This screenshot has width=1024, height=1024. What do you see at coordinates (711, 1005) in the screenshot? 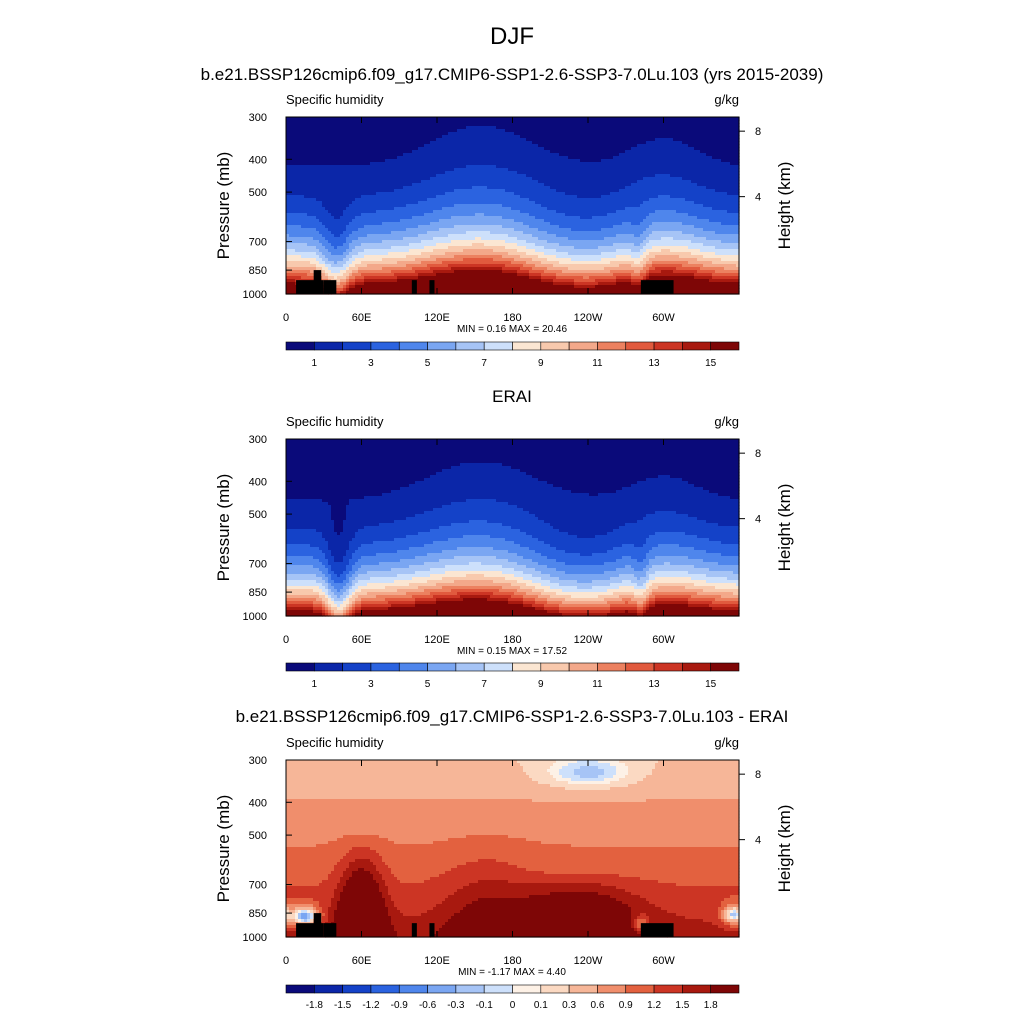
I see `colorbar-label: 1.8` at bounding box center [711, 1005].